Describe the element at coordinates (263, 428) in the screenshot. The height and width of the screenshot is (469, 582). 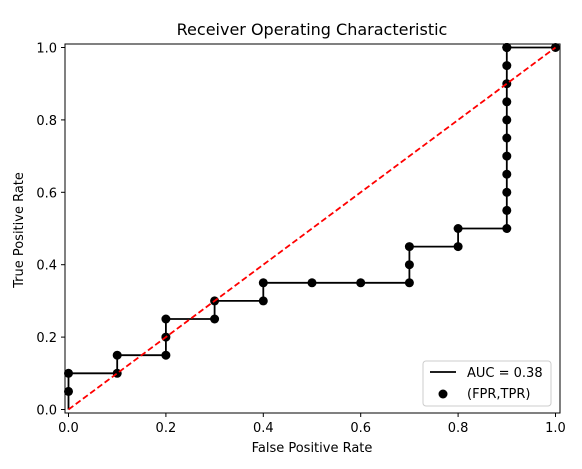
I see `x-tick-label: 0.4` at that location.